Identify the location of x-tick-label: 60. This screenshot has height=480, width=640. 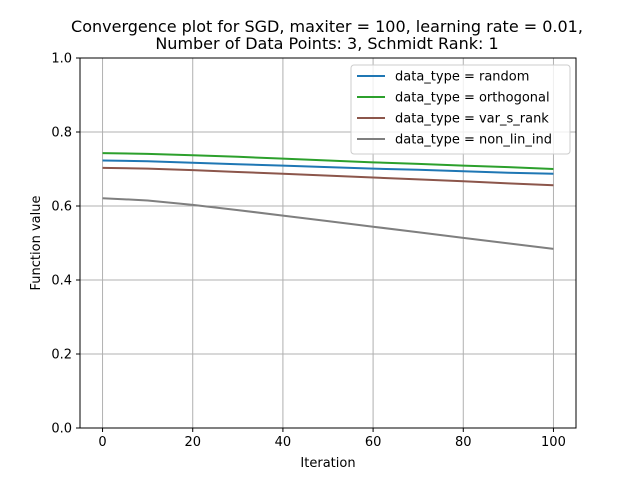
(373, 442).